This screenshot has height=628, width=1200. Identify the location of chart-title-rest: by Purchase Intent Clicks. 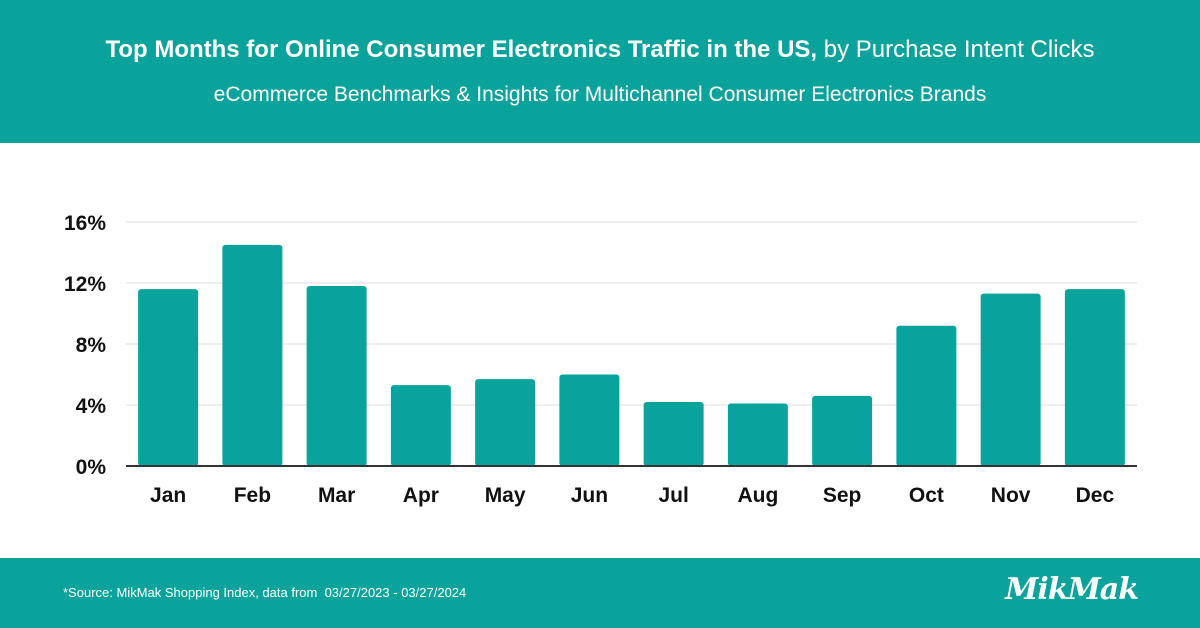
(956, 49).